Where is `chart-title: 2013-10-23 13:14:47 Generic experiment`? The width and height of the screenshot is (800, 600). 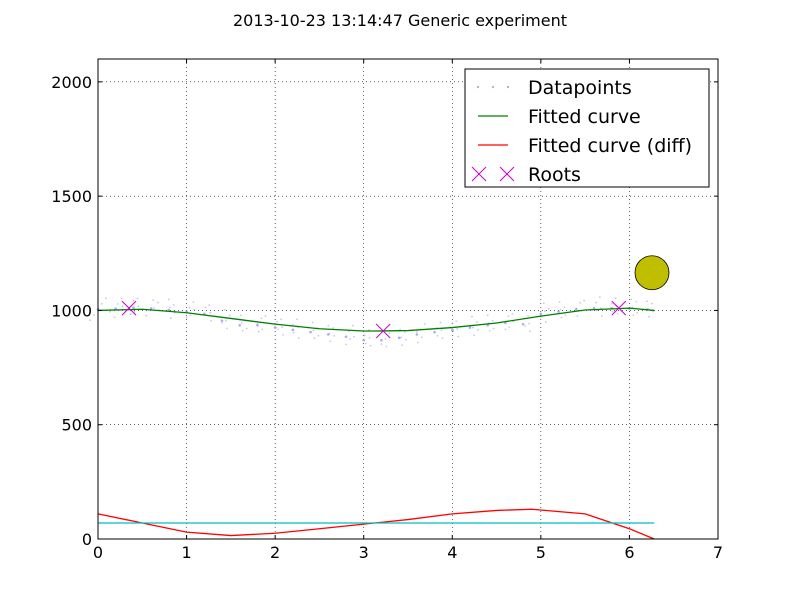 chart-title: 2013-10-23 13:14:47 Generic experiment is located at coordinates (400, 20).